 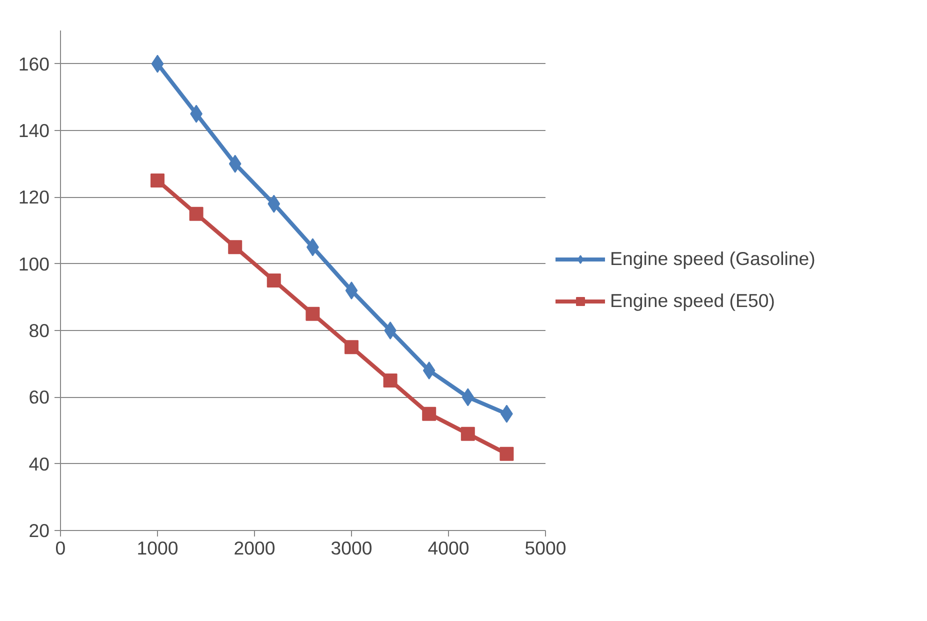 I want to click on y-tick-label: 120, so click(x=34, y=197).